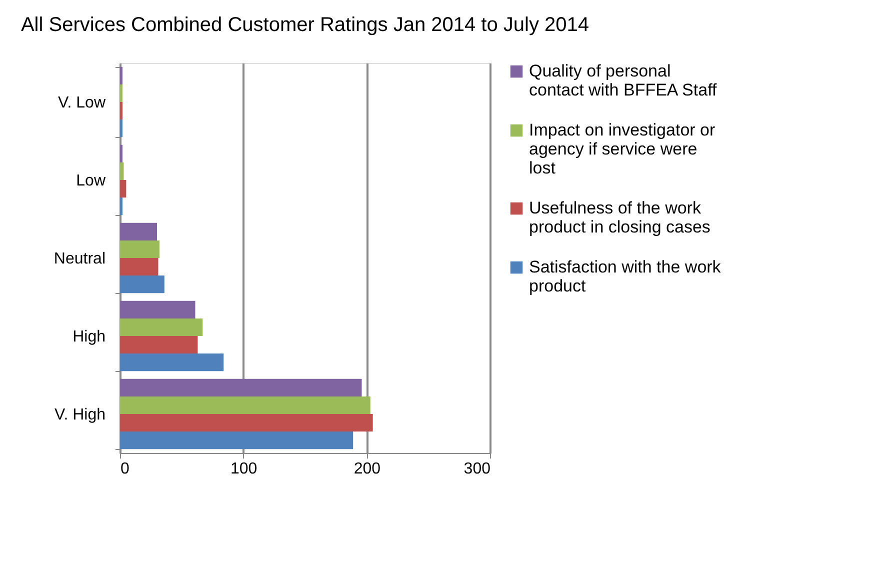 This screenshot has width=881, height=579. I want to click on y-tick-label: V. High, so click(80, 415).